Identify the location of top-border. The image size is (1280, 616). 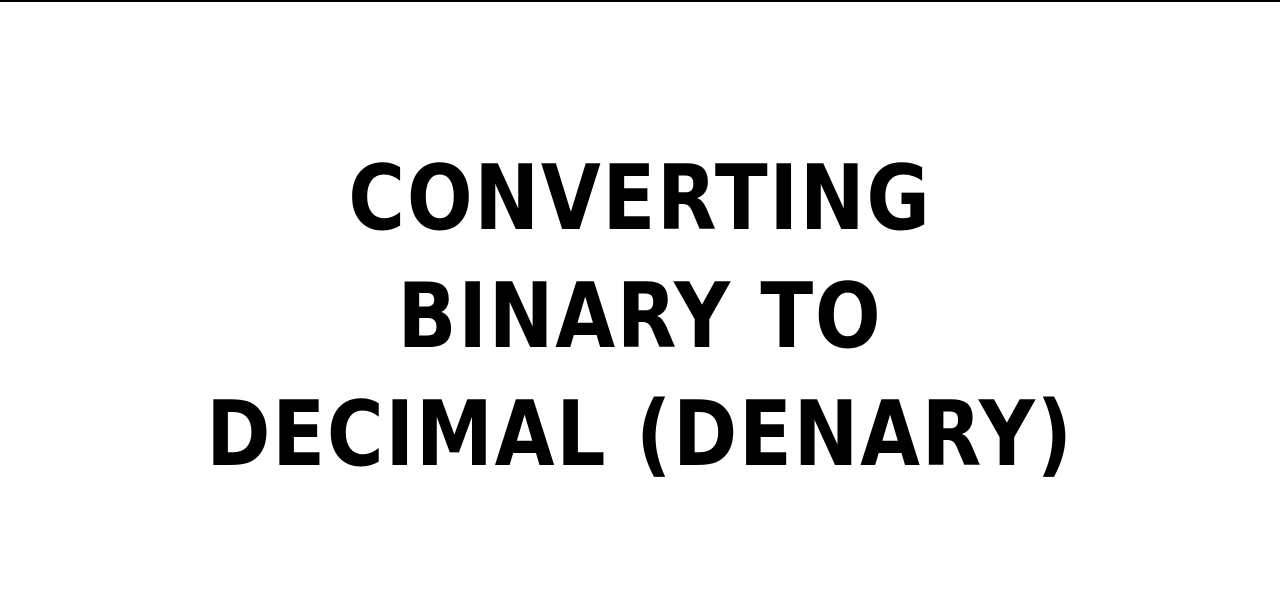
(640, 1).